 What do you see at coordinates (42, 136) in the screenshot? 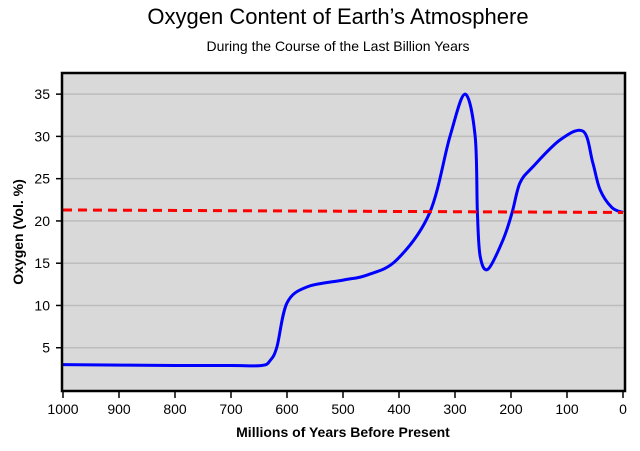
I see `y-tick-label: 30` at bounding box center [42, 136].